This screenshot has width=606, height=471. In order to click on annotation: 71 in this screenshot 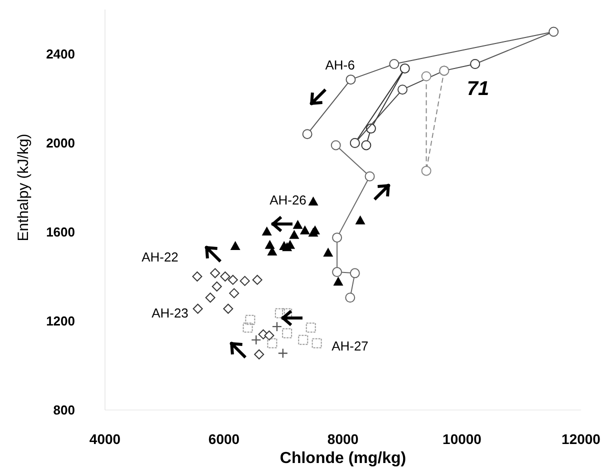, I will do `click(478, 89)`.